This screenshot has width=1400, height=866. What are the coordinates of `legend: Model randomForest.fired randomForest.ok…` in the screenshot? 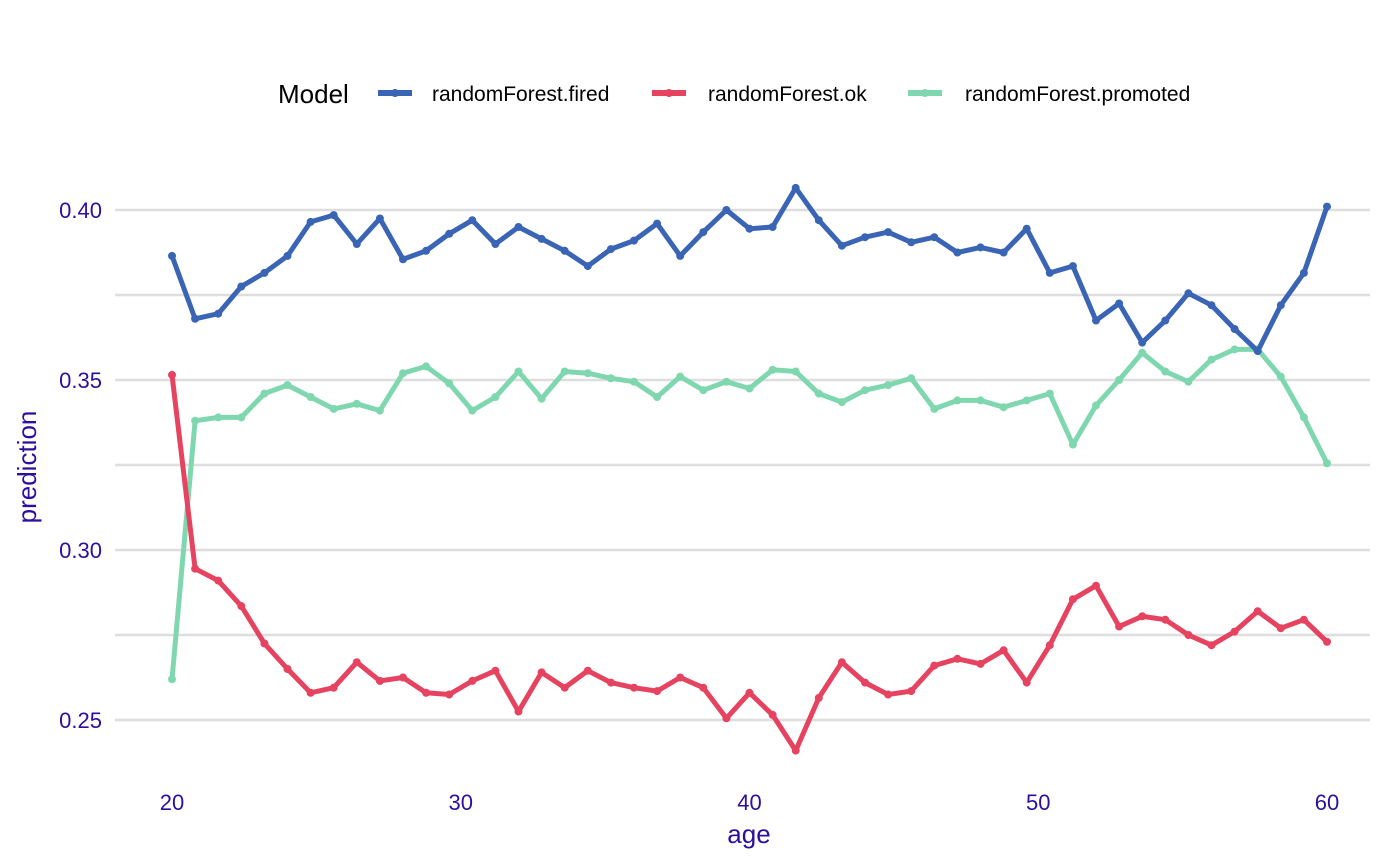 It's located at (734, 94).